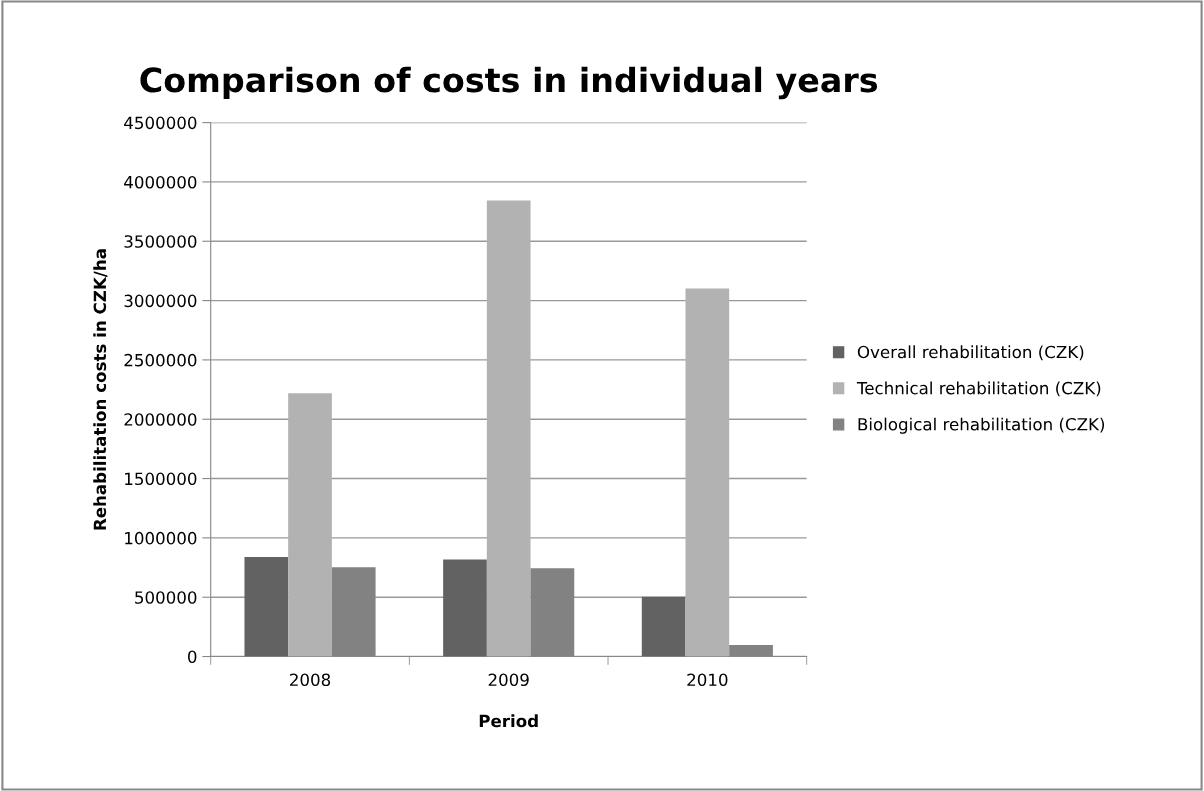 This screenshot has width=1204, height=791. What do you see at coordinates (161, 538) in the screenshot?
I see `y-tick-label: 1000000` at bounding box center [161, 538].